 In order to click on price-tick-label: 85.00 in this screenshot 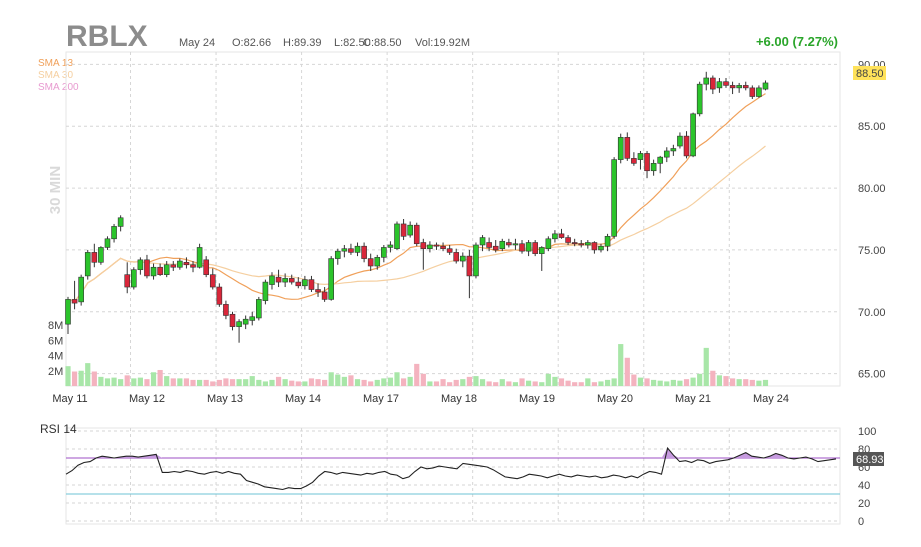, I will do `click(872, 127)`.